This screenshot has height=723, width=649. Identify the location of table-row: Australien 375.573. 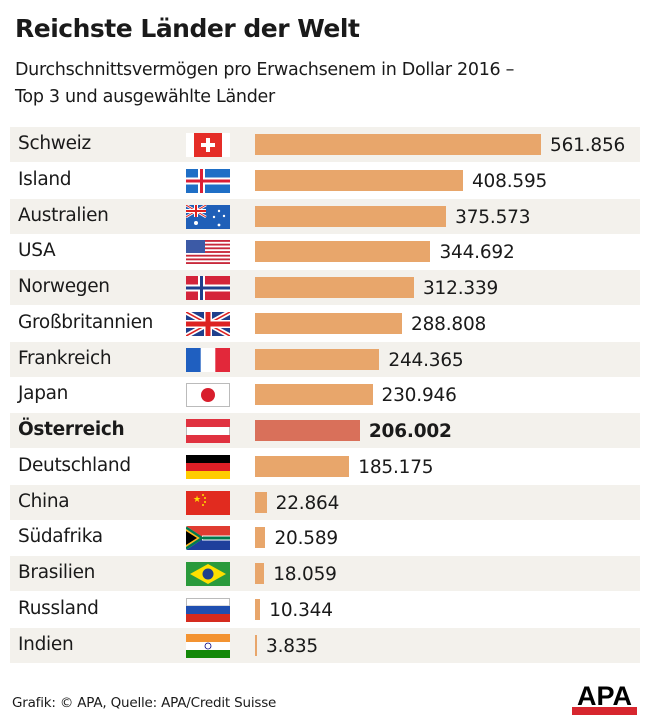
(325, 216).